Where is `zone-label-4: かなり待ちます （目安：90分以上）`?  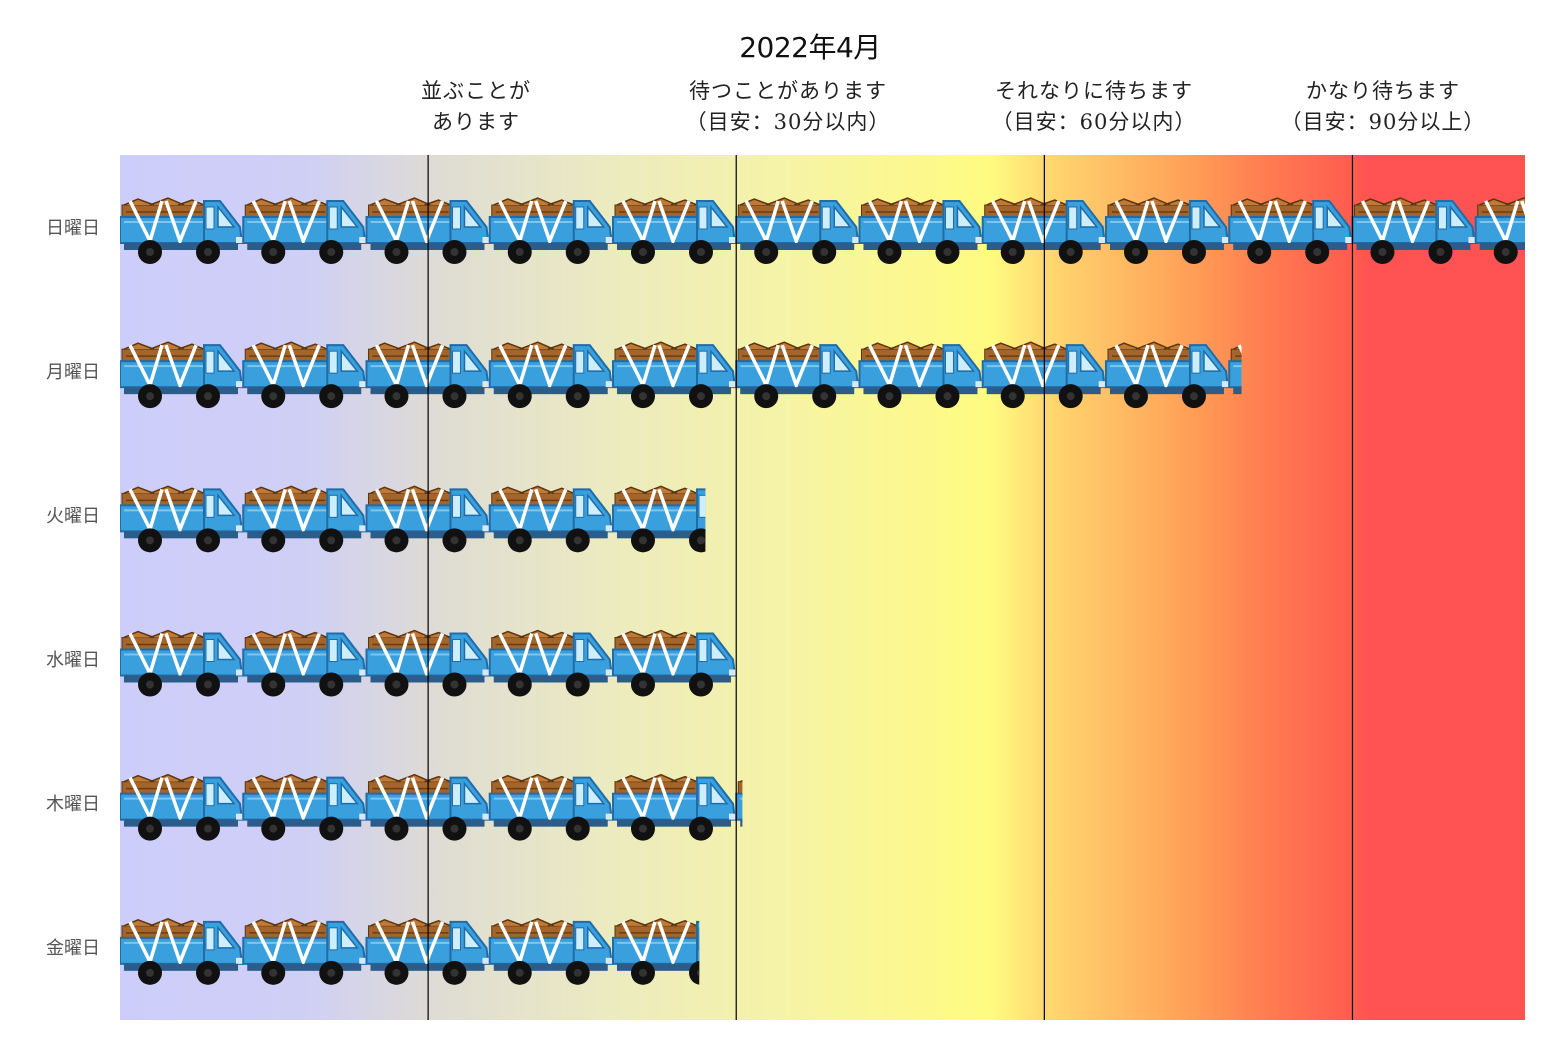
zone-label-4: かなり待ちます （目安：90分以上） is located at coordinates (1383, 107).